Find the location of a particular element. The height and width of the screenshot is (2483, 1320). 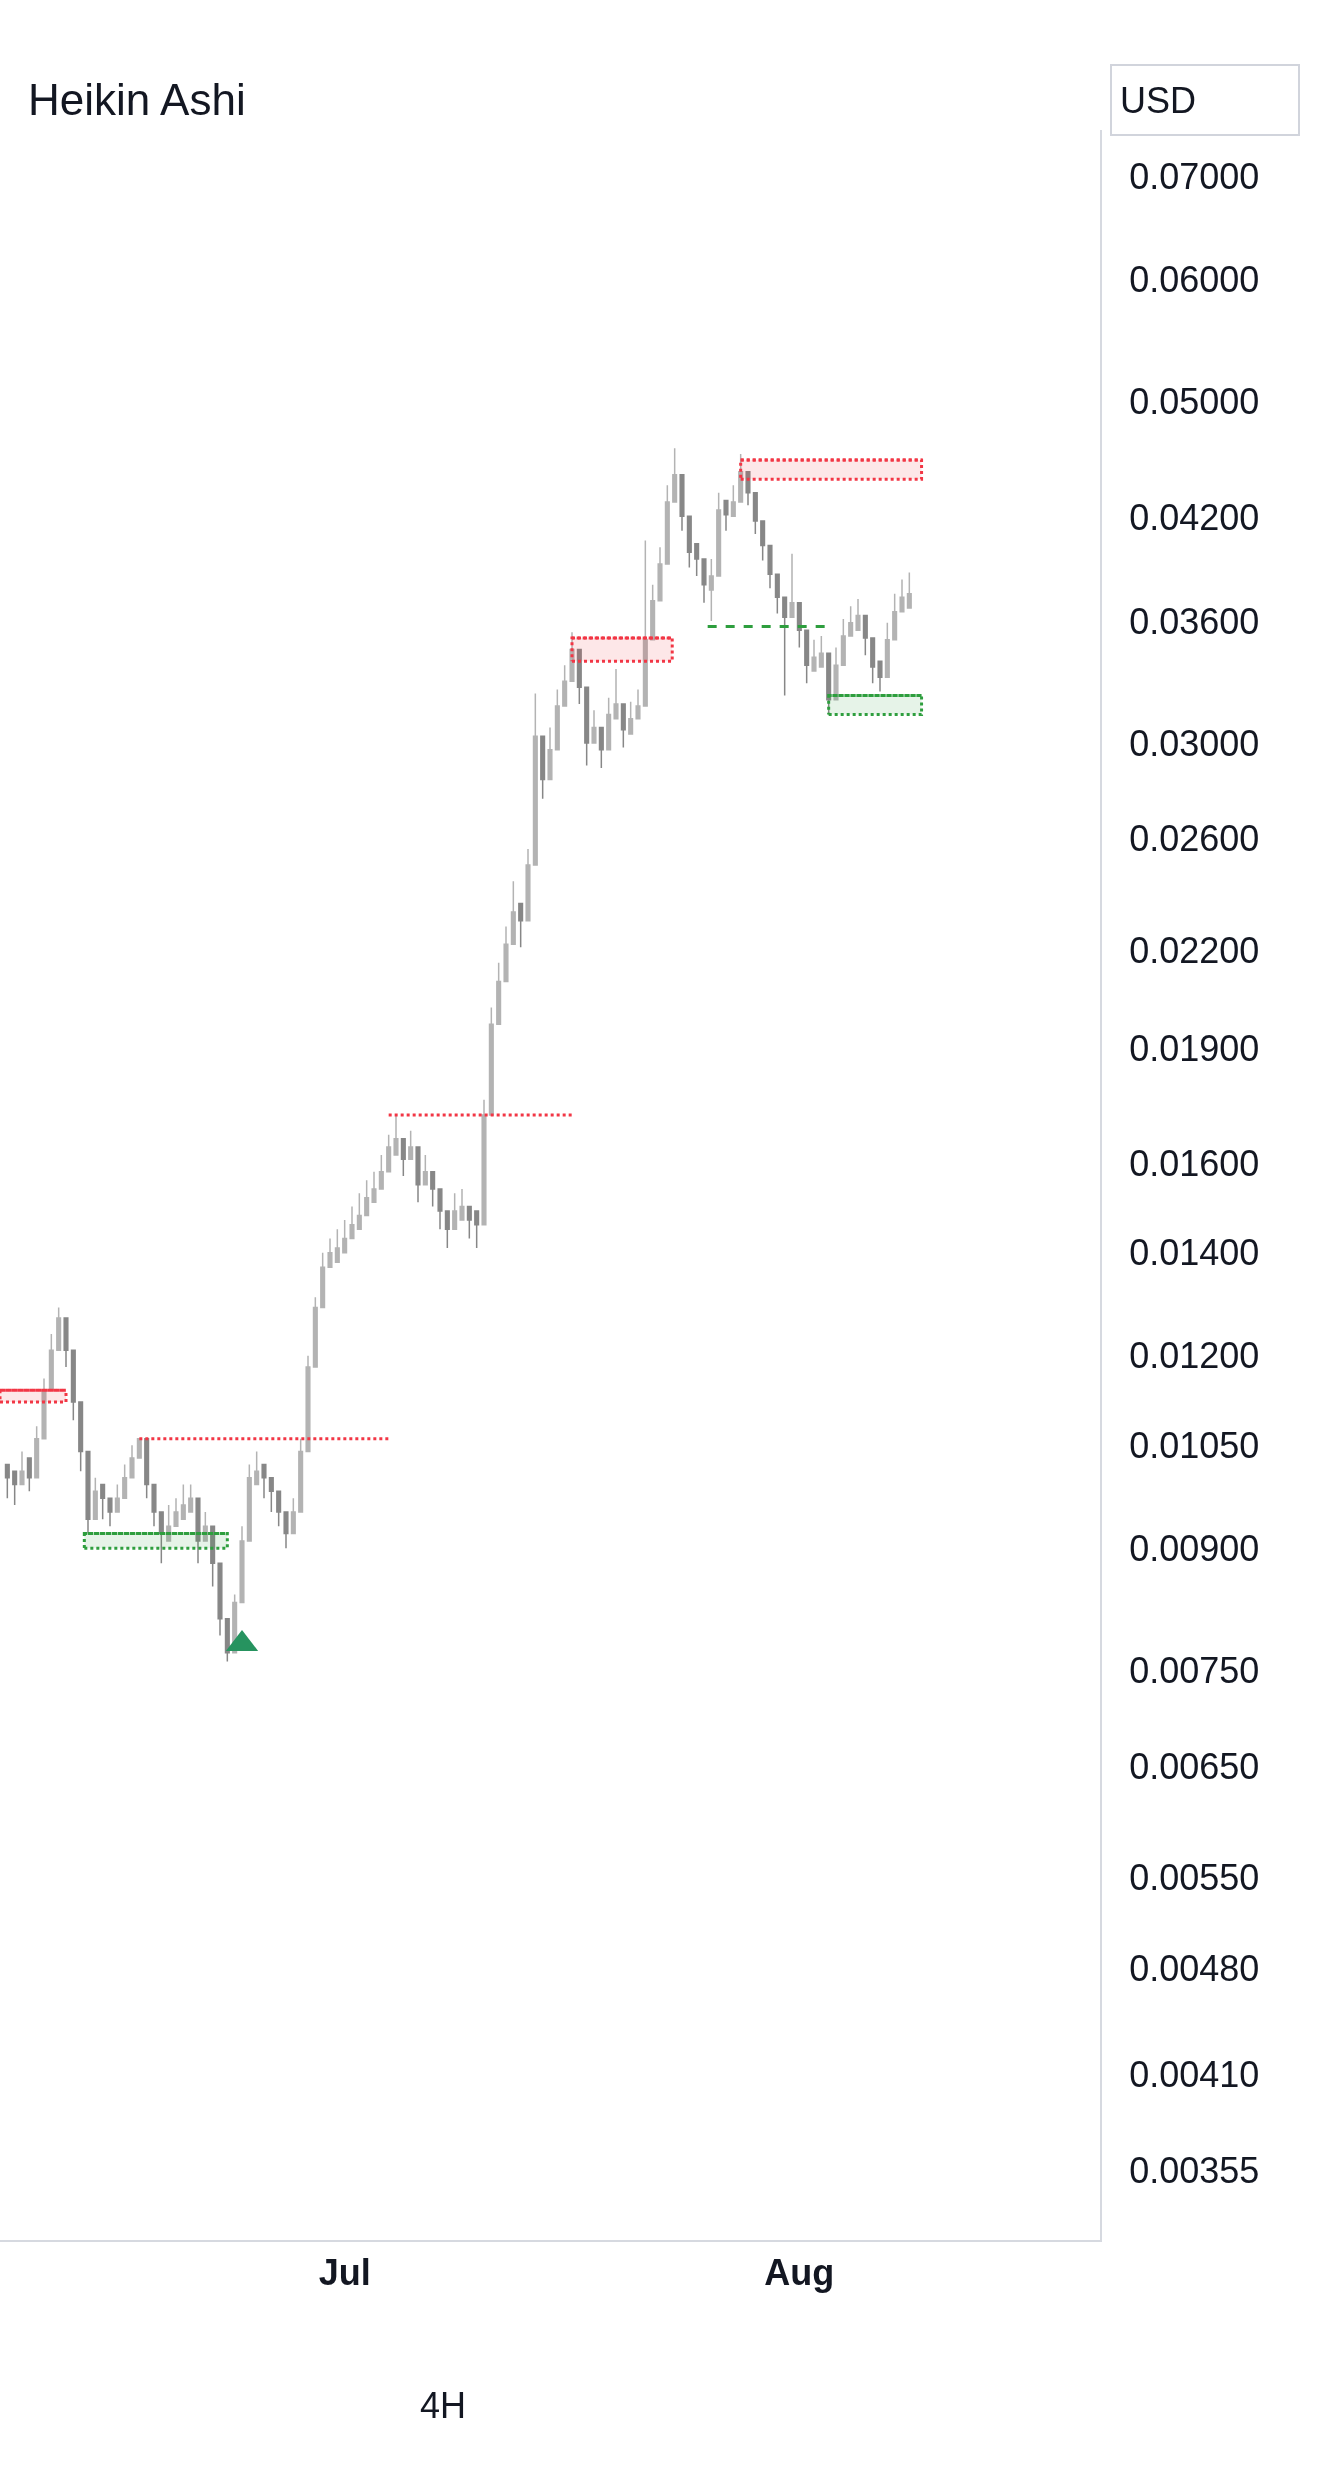

y-tick-label: 0.00650 is located at coordinates (1194, 1766).